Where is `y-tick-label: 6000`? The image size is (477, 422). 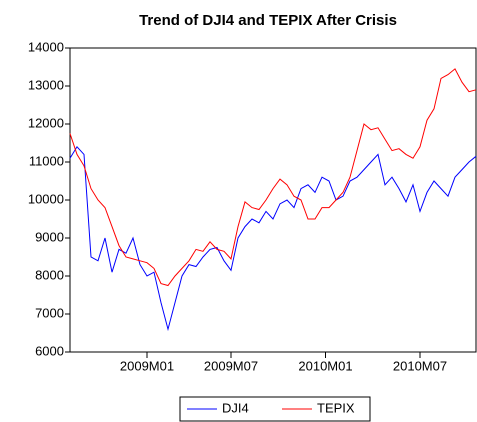 y-tick-label: 6000 is located at coordinates (49, 350).